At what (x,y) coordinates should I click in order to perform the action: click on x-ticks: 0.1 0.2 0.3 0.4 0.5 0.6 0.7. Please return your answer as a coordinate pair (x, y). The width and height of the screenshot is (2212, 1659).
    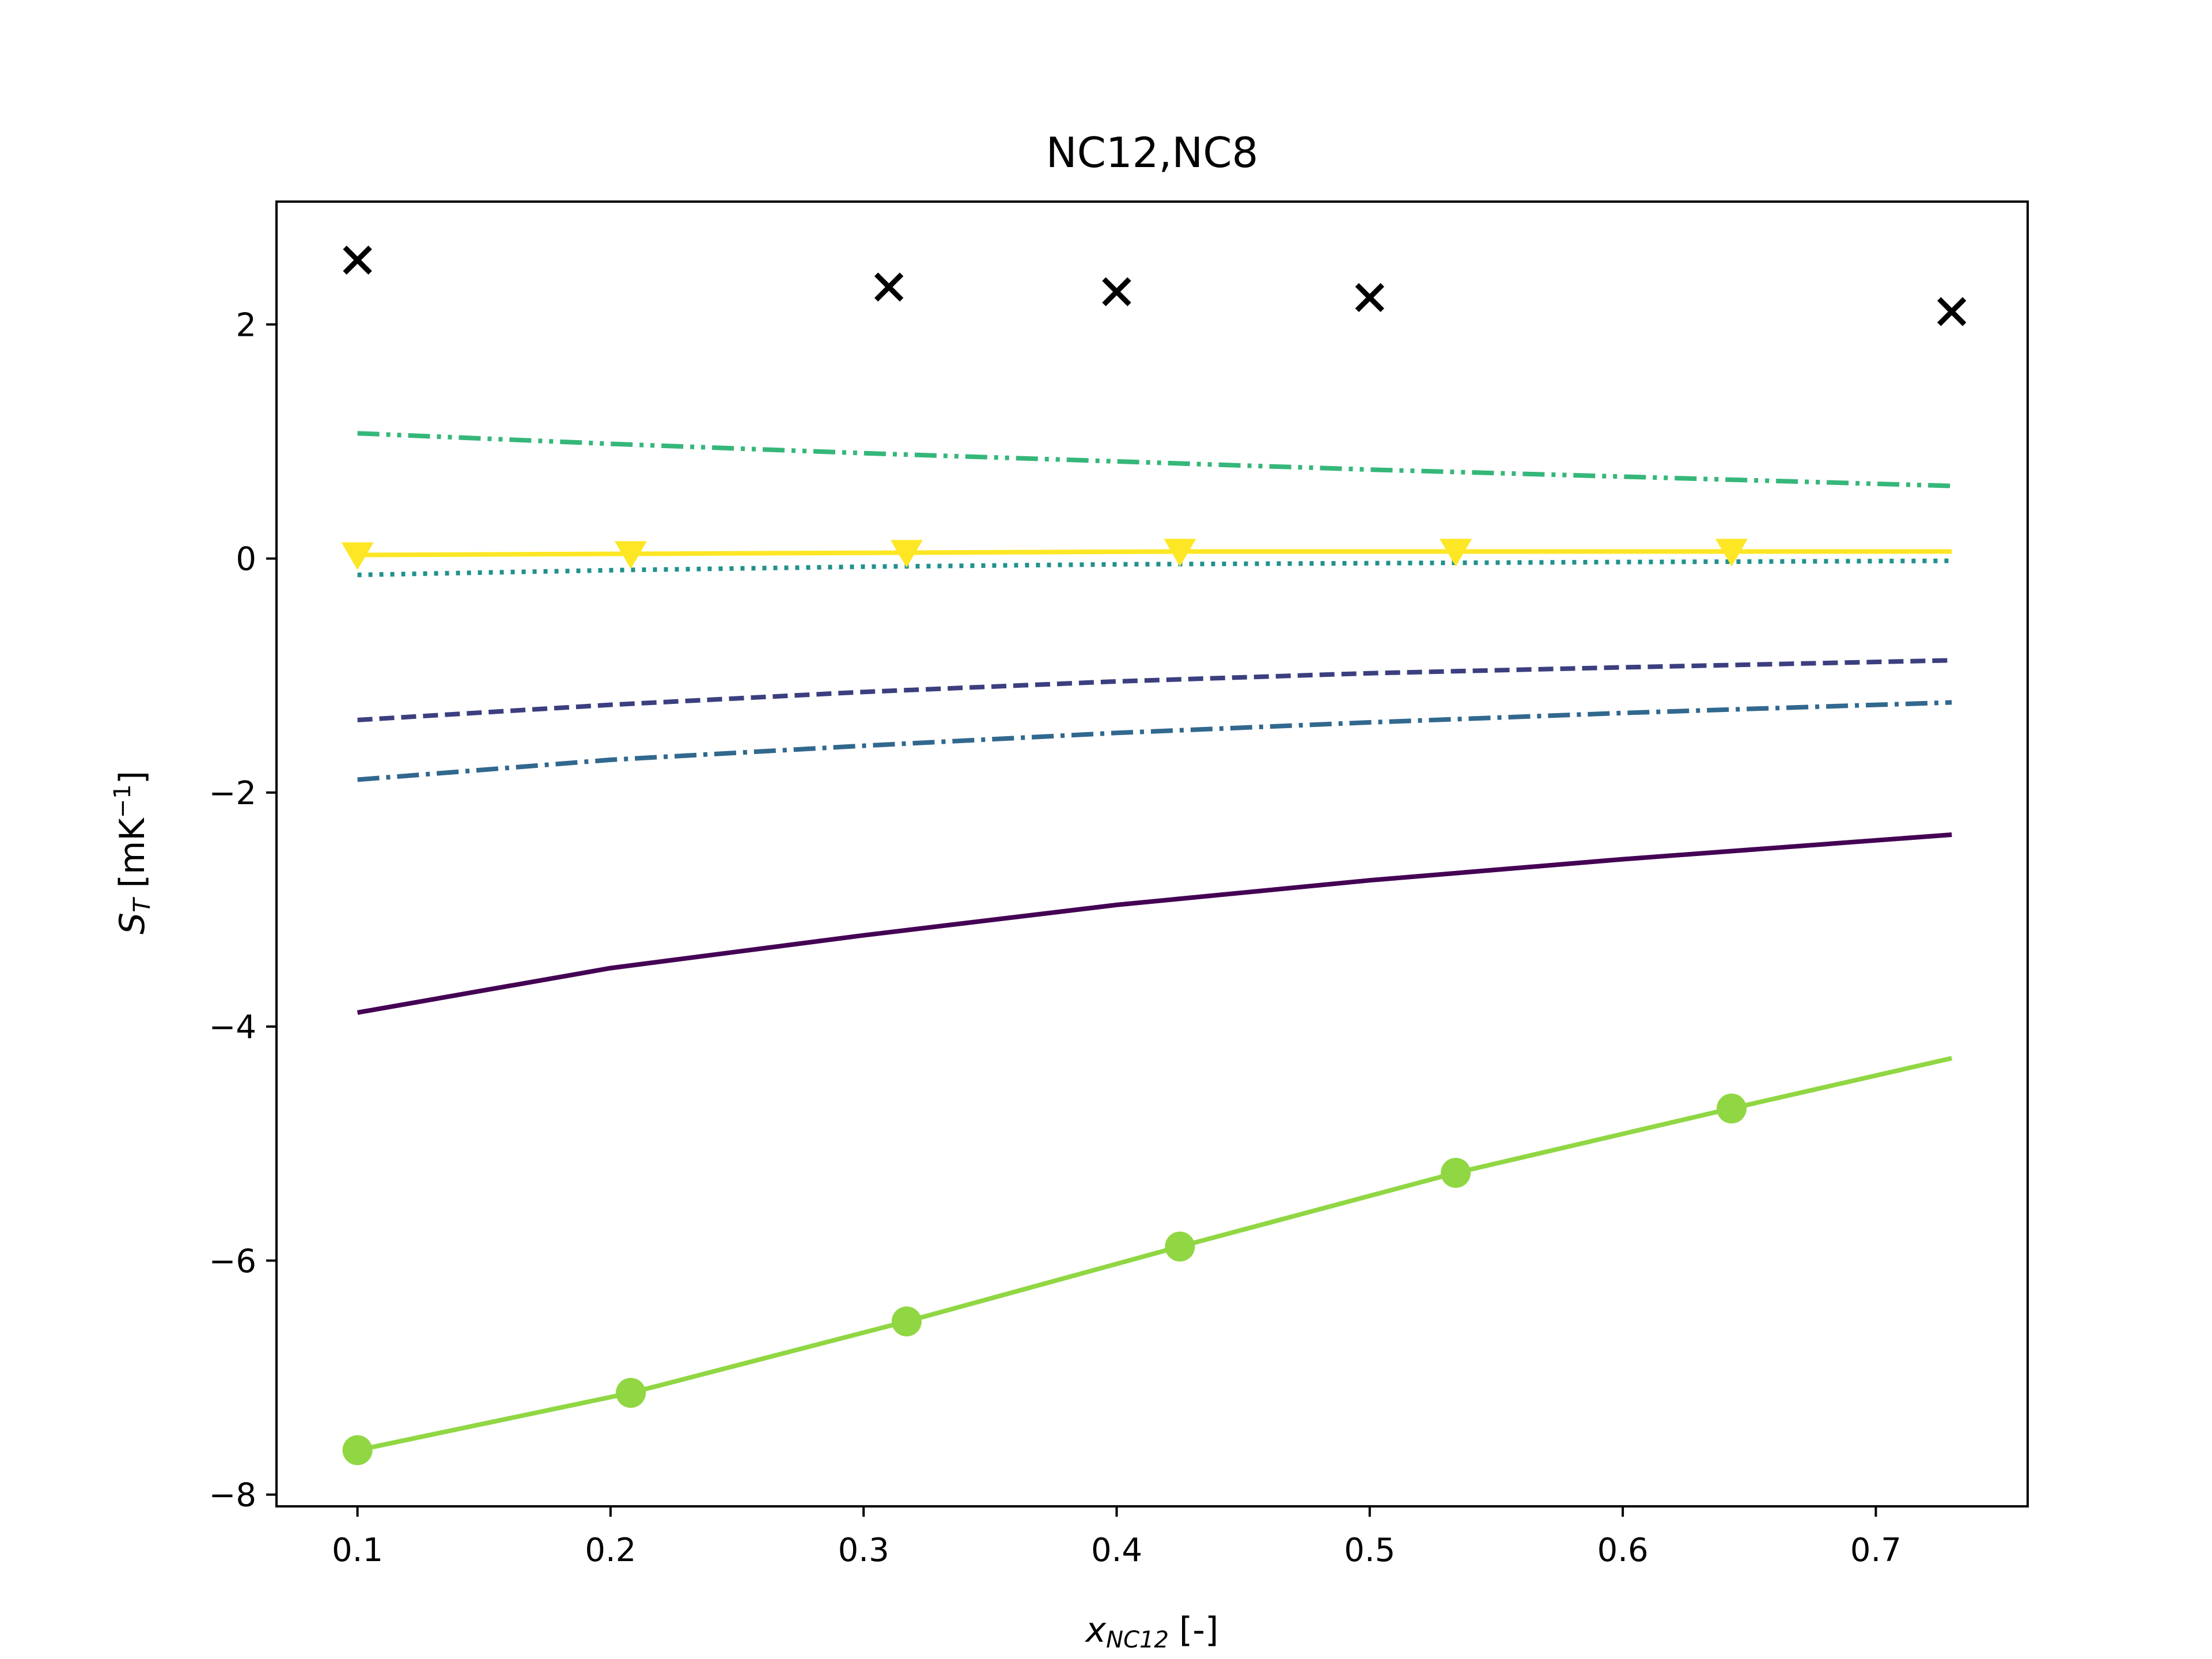
    Looking at the image, I should click on (1117, 1537).